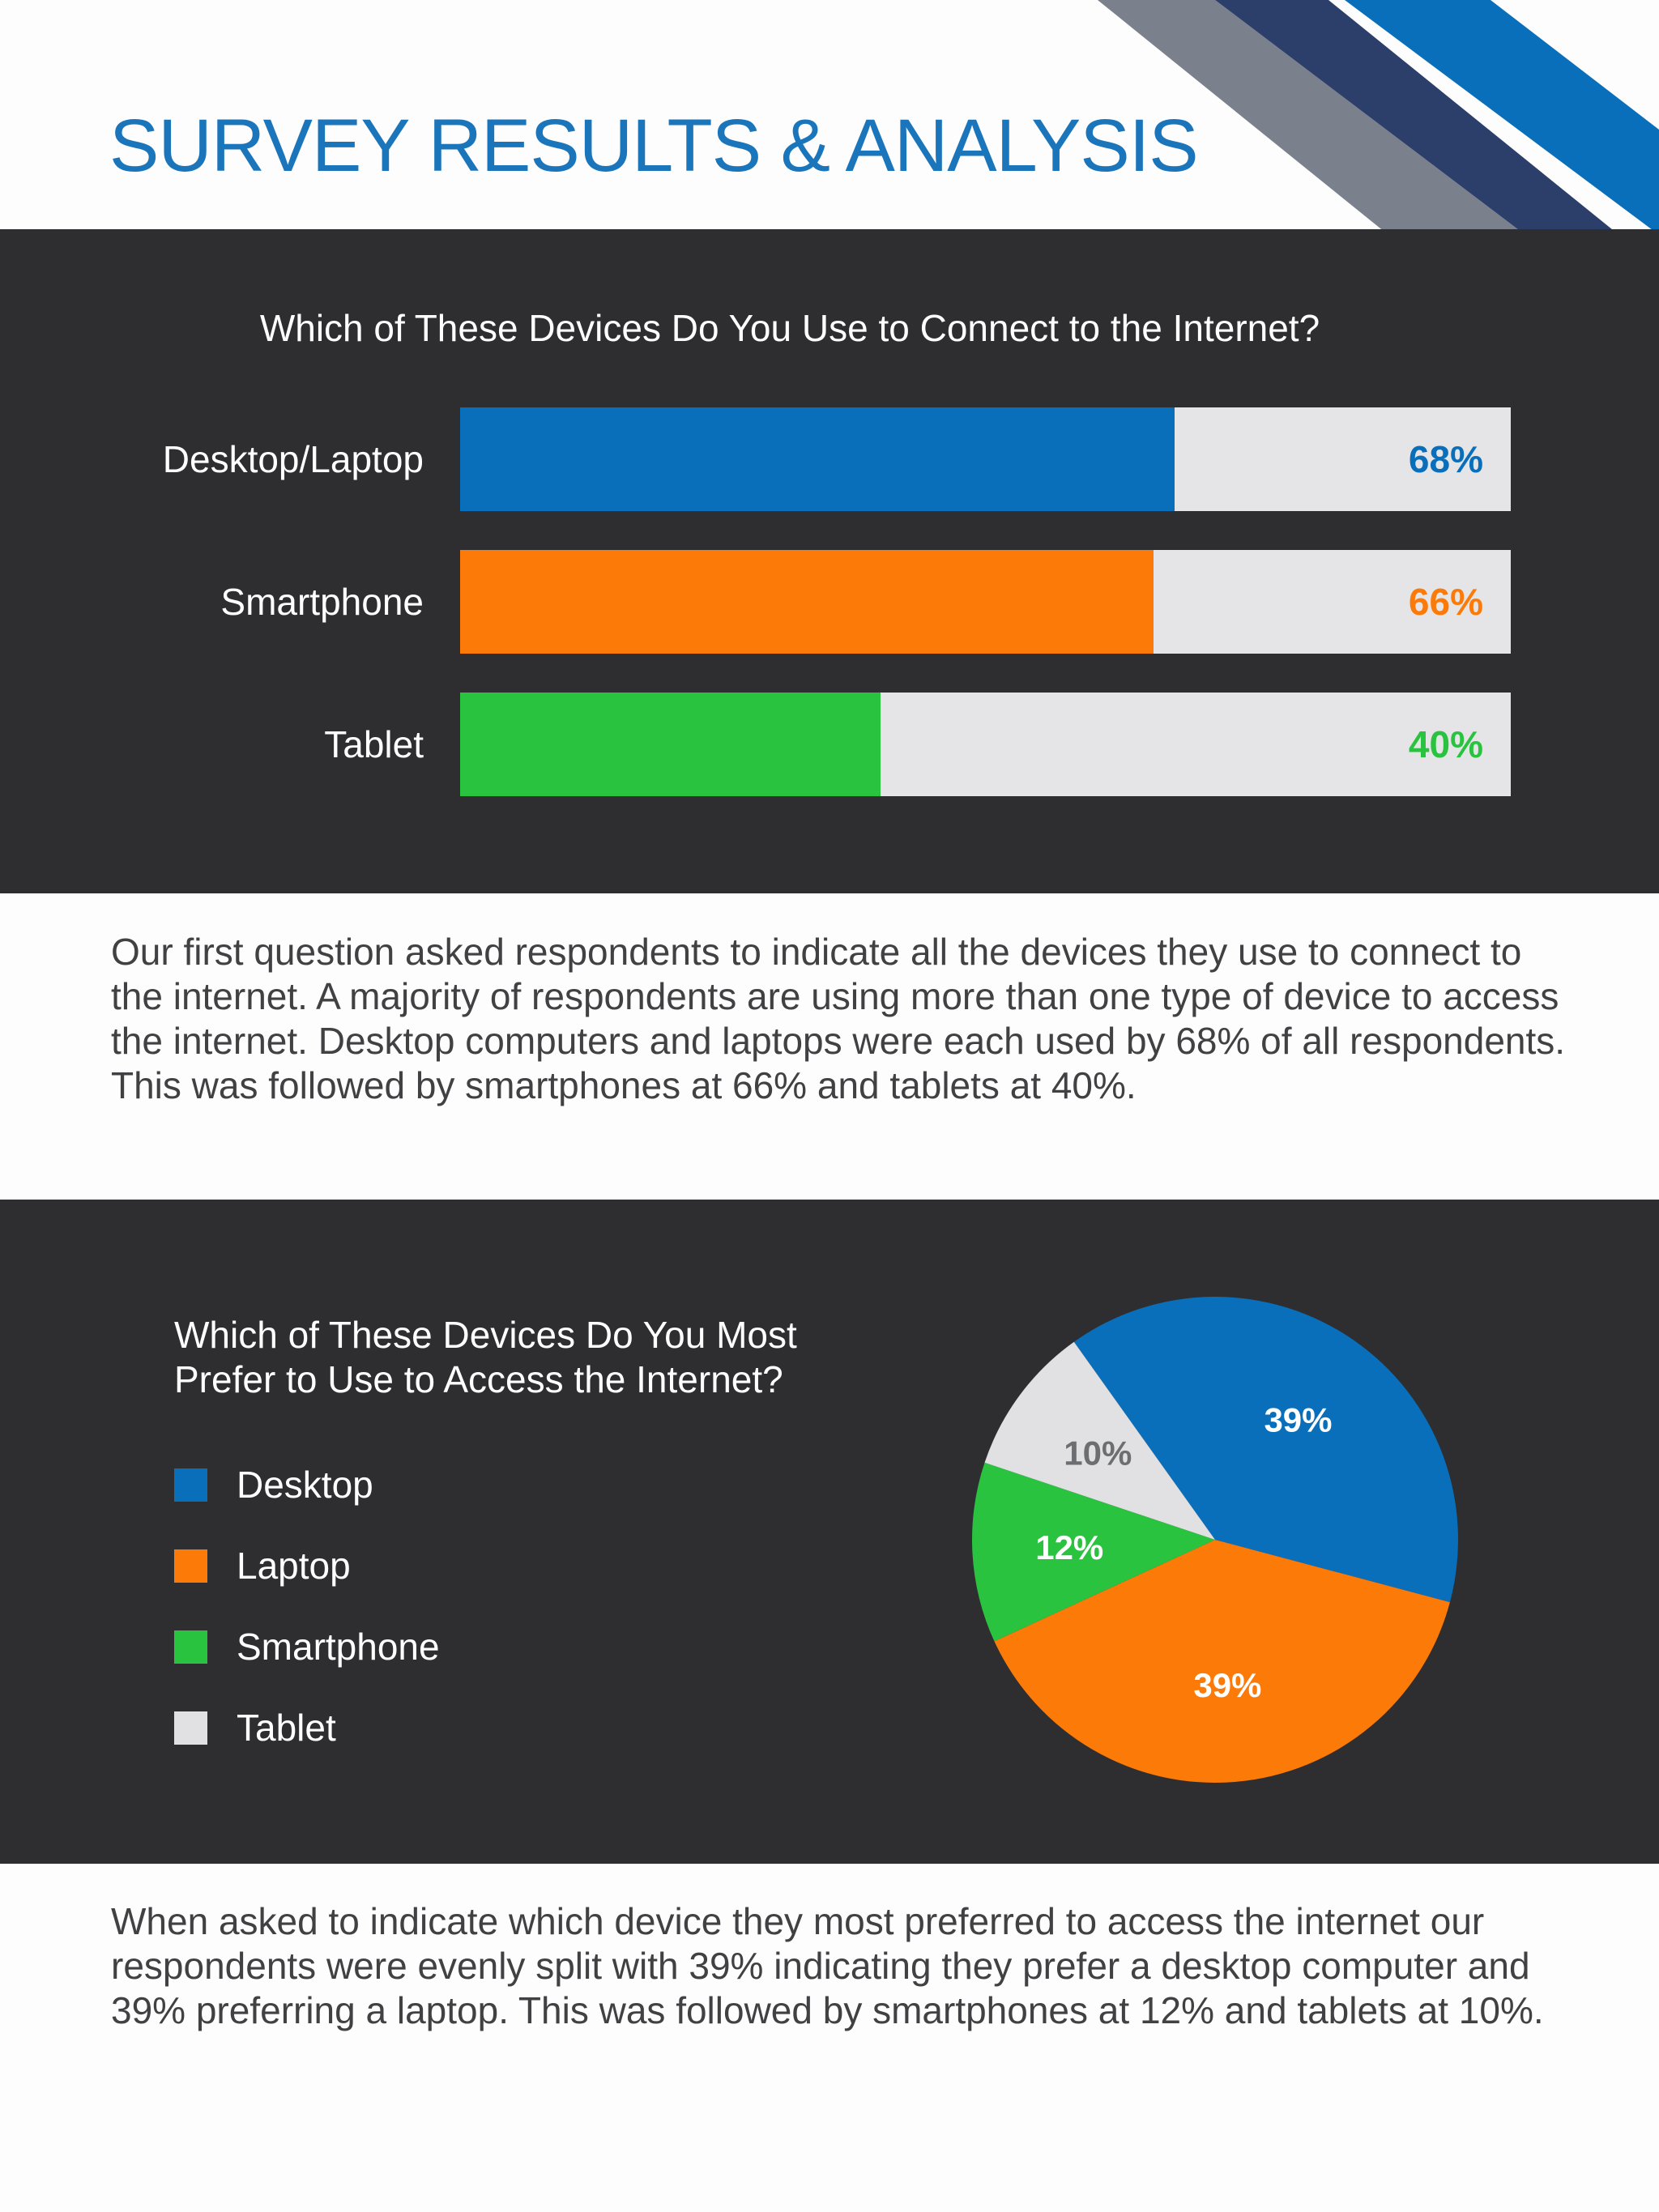 Image resolution: width=1659 pixels, height=2212 pixels. I want to click on bar-value-label-desktop-laptop: 68%, so click(1445, 459).